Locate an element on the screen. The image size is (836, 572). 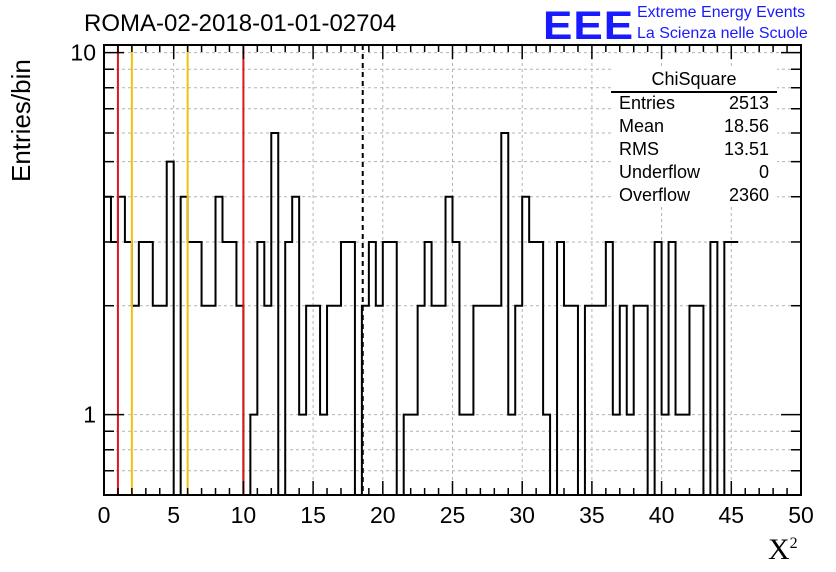
x-tick-label: 30 is located at coordinates (522, 515).